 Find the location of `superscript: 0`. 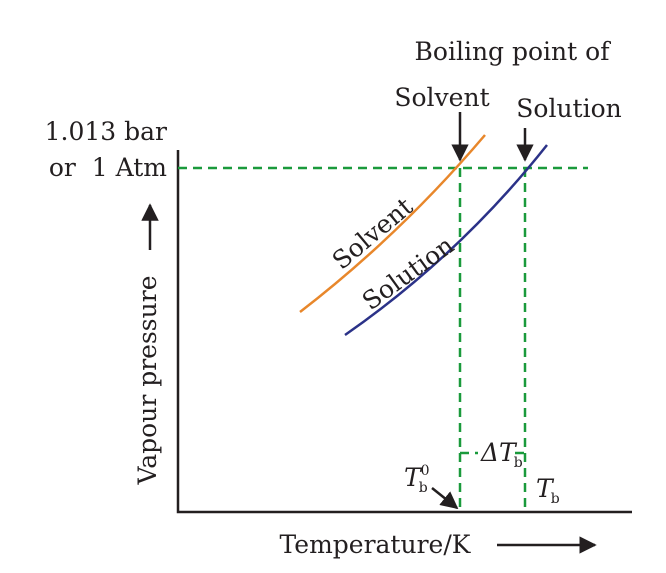

superscript: 0 is located at coordinates (425, 471).